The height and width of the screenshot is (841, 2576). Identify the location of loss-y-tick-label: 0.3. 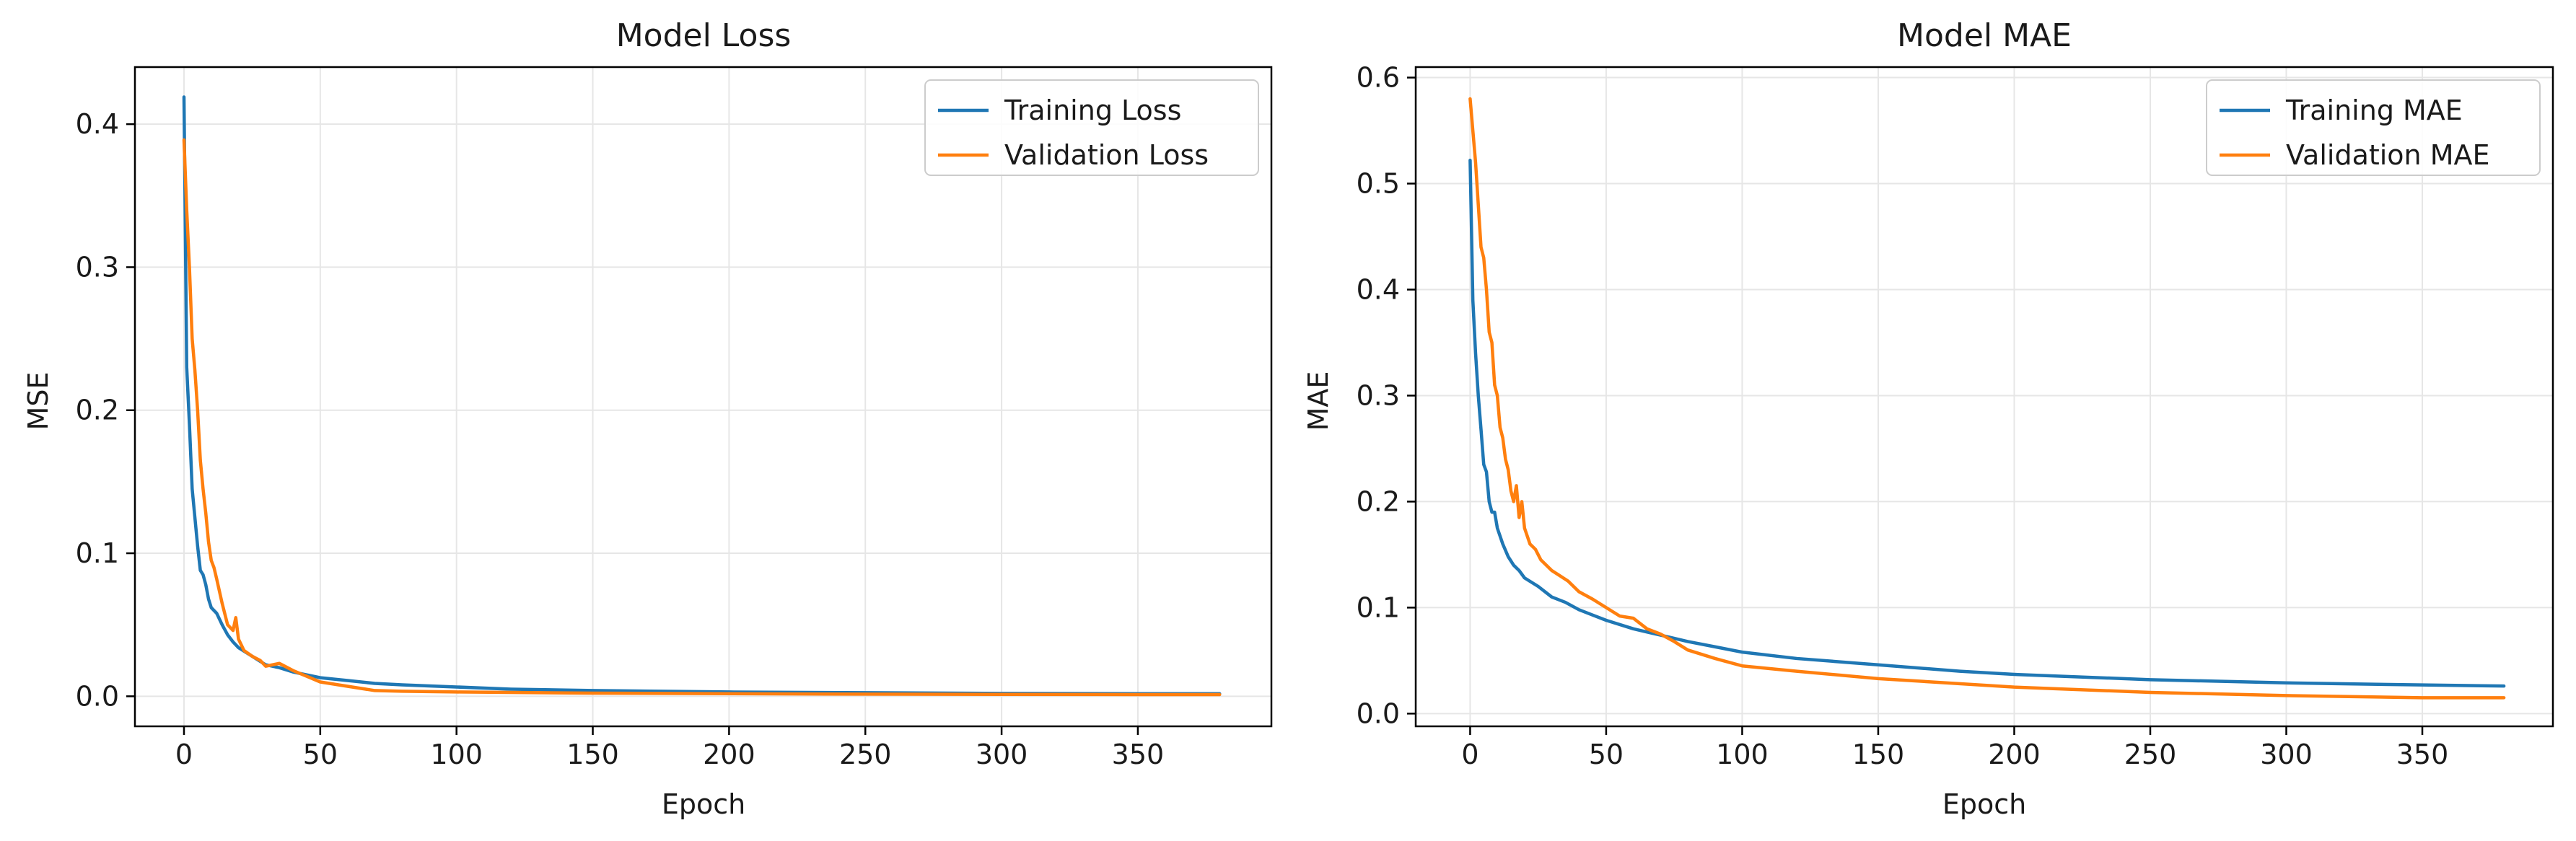
(97, 267).